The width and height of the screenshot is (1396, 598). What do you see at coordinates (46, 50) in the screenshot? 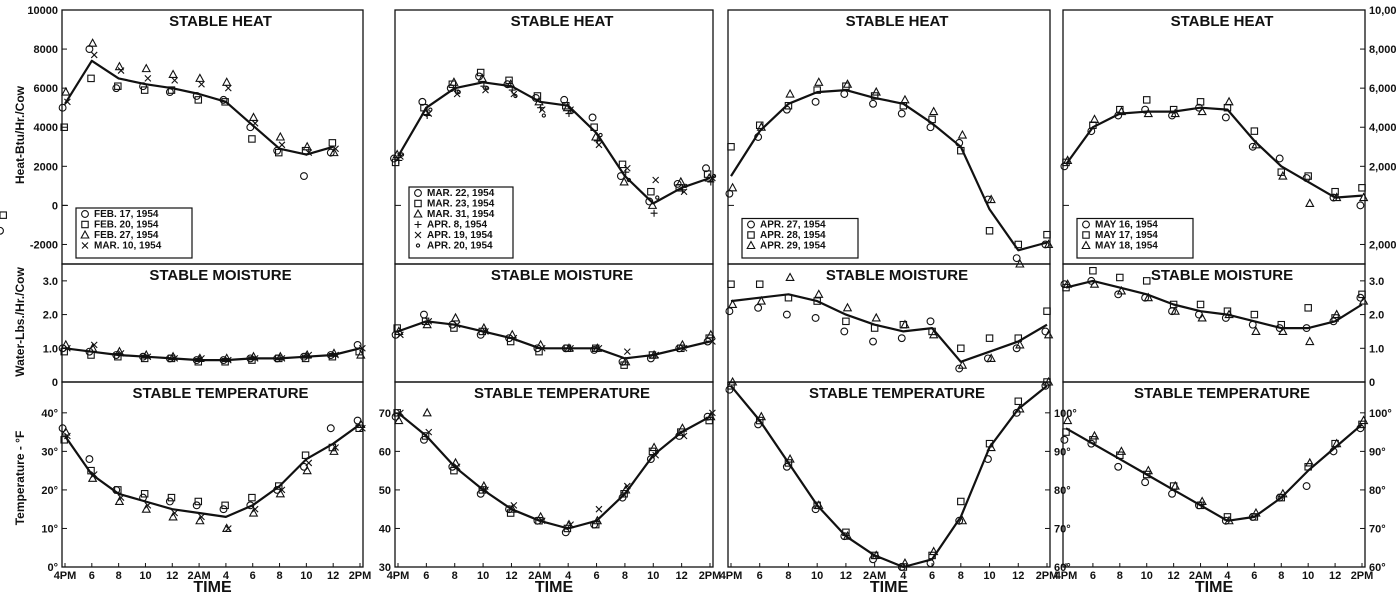
I see `y-tick-label: 8000` at bounding box center [46, 50].